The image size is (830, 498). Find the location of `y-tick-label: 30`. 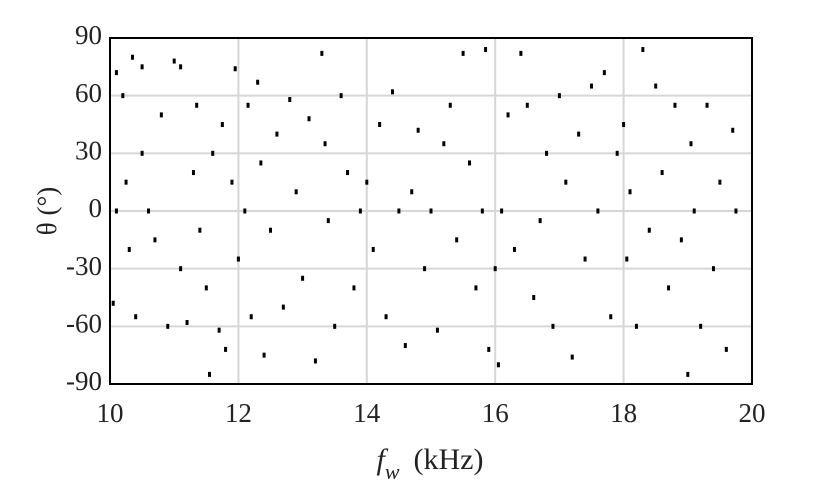

y-tick-label: 30 is located at coordinates (88, 151).